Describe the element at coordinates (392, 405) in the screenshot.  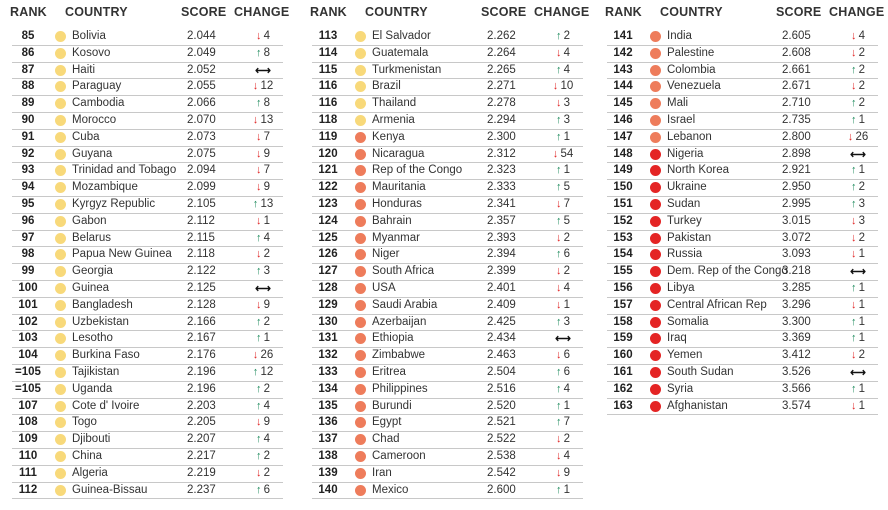
I see `country-cell: Burundi` at that location.